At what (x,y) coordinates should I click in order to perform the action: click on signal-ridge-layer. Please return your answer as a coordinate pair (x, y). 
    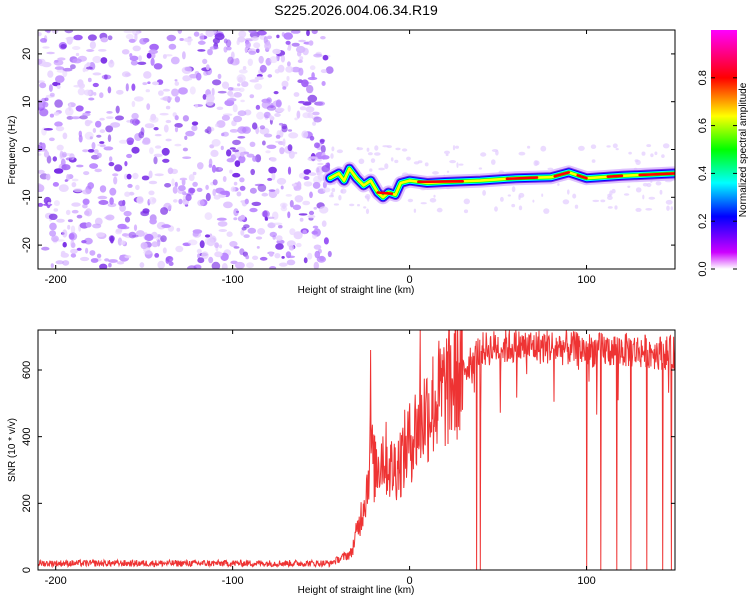
    Looking at the image, I should click on (499, 183).